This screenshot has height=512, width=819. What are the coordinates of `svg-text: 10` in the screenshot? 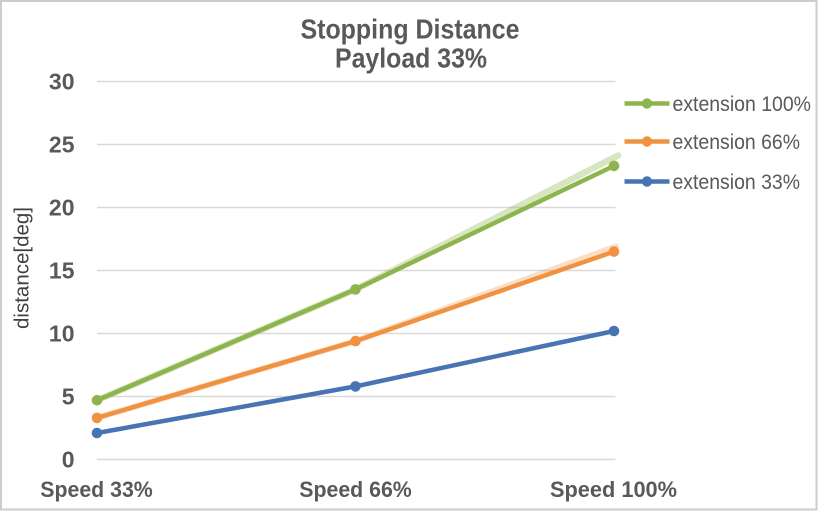 It's located at (62, 334).